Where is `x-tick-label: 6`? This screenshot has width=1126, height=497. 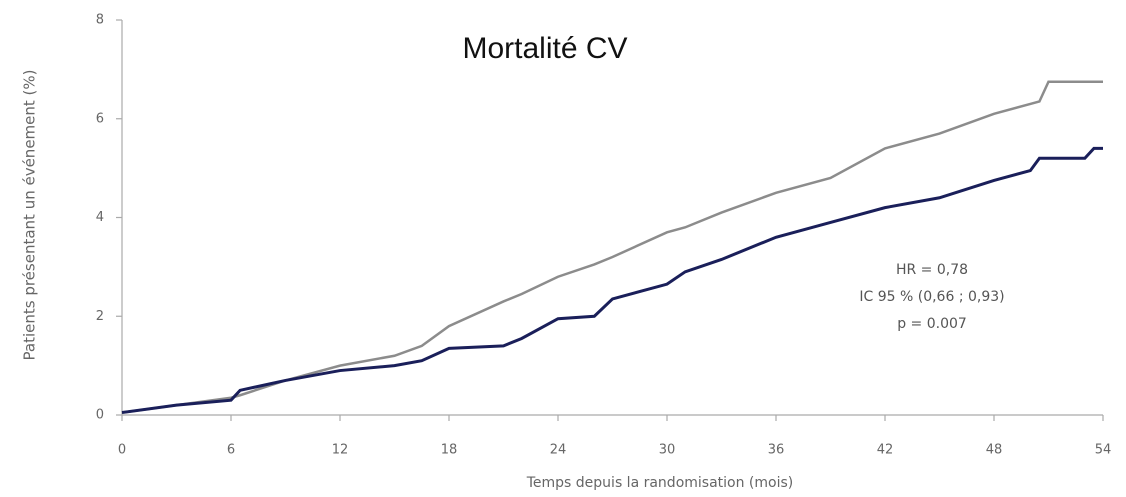 x-tick-label: 6 is located at coordinates (231, 450).